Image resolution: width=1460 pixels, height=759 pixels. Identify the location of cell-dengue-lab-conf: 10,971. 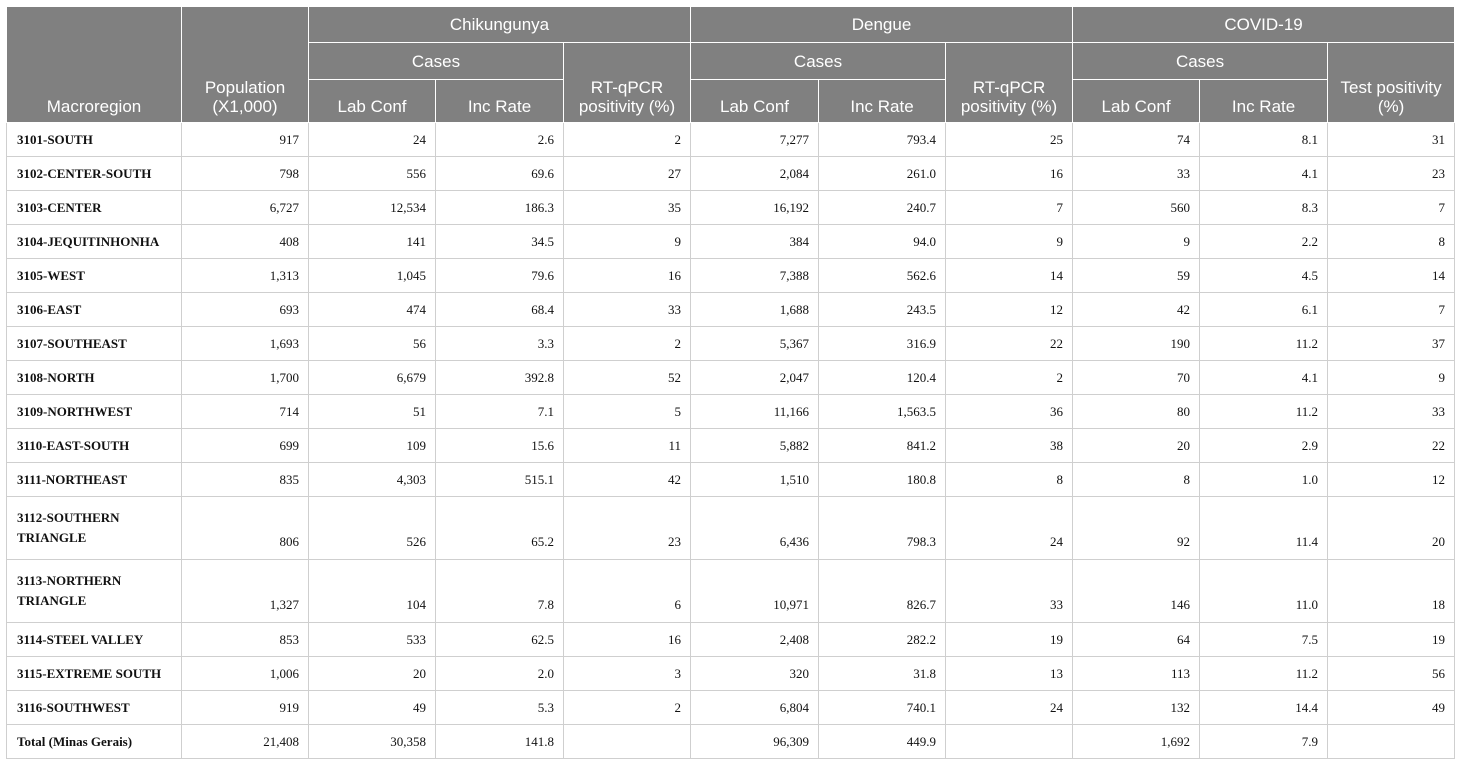
(755, 591).